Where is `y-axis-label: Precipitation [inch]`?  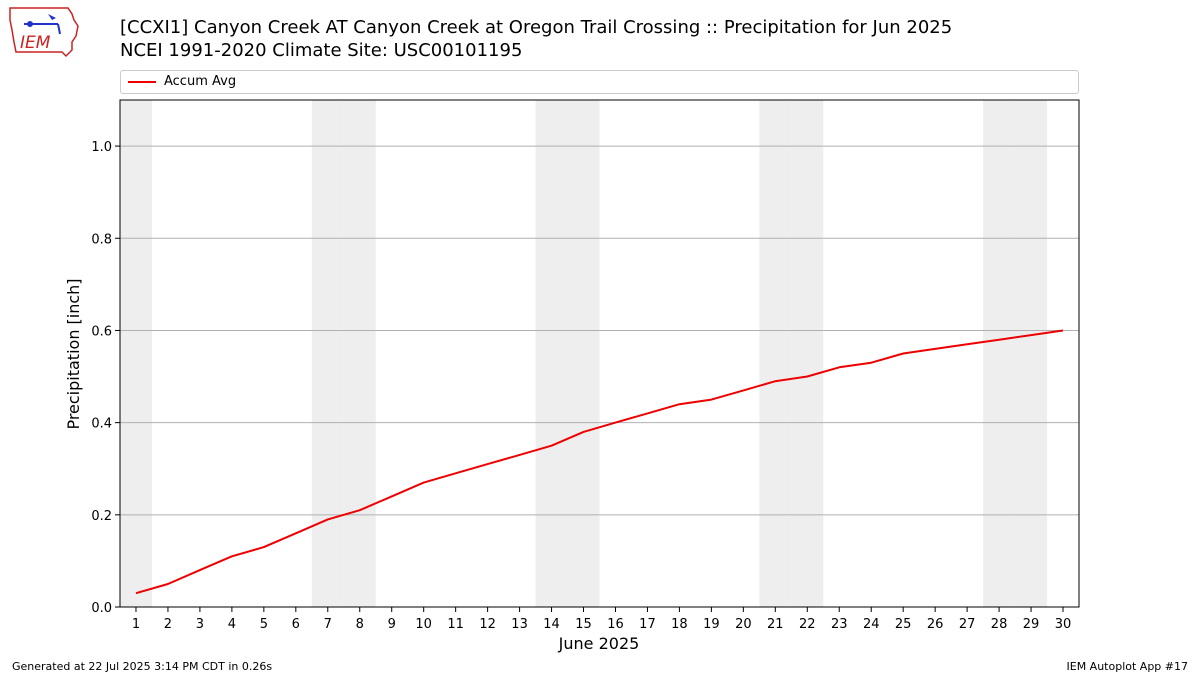 y-axis-label: Precipitation [inch] is located at coordinates (73, 353).